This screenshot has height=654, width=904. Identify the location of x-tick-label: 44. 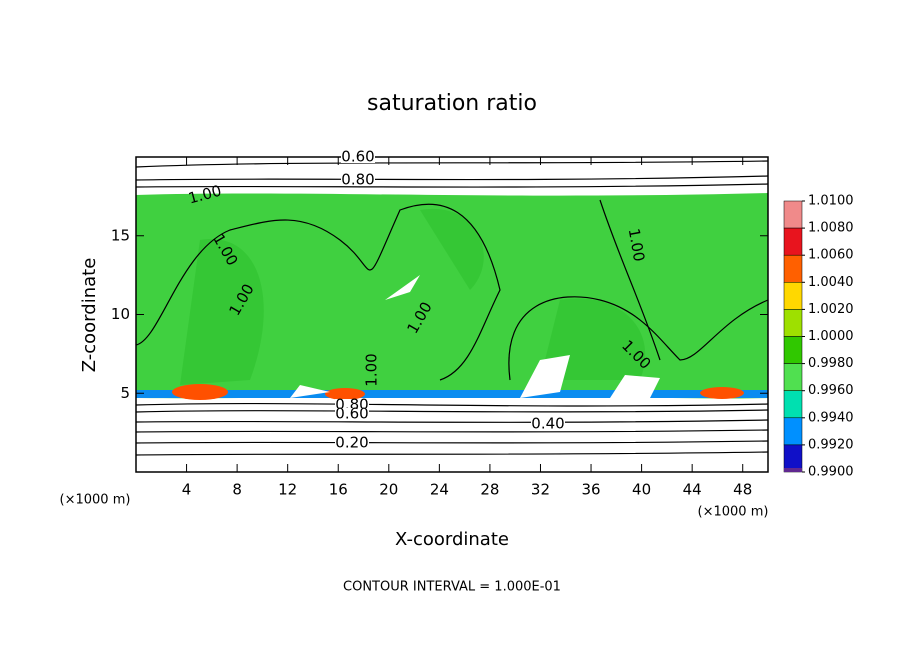
(692, 490).